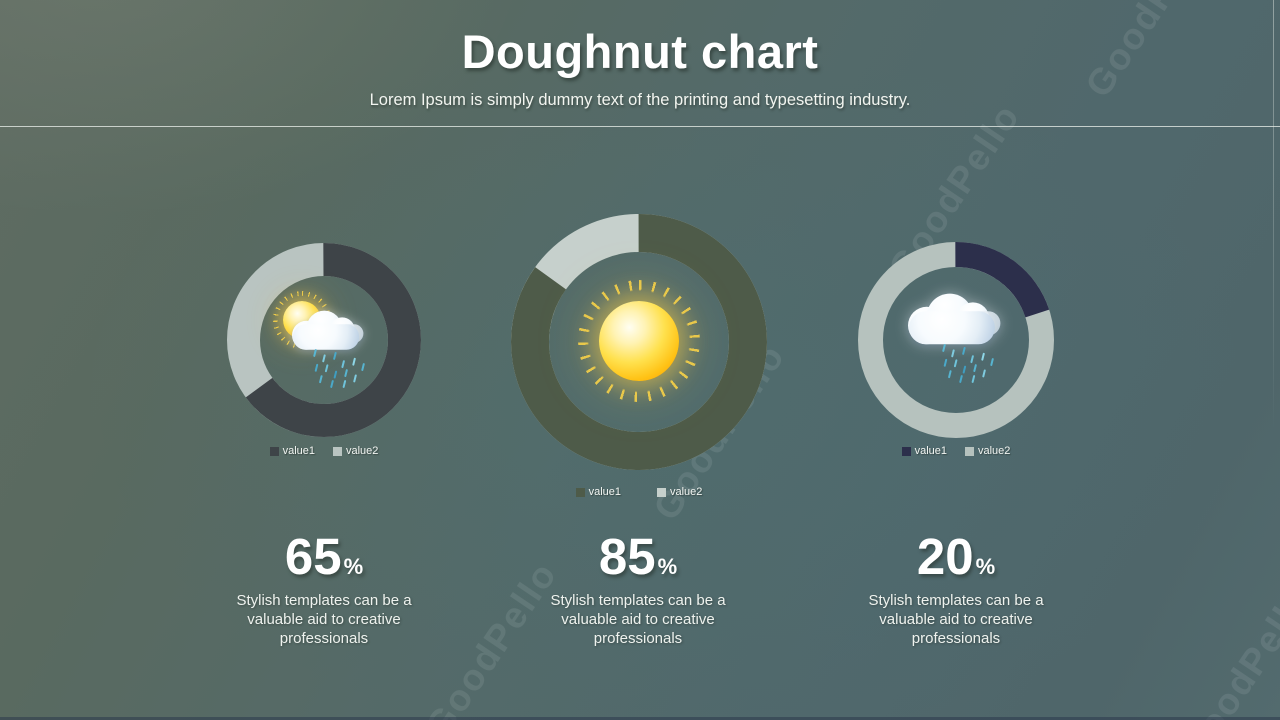 The image size is (1280, 720). Describe the element at coordinates (956, 556) in the screenshot. I see `stat-percentage: 20%` at that location.